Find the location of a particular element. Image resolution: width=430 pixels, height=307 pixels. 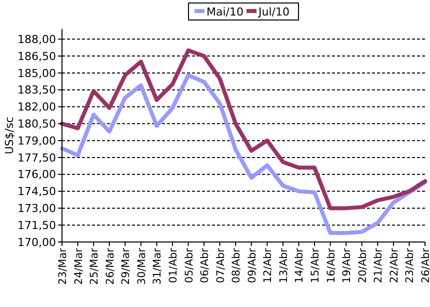

x-tick-label: 13/Abr is located at coordinates (284, 265).